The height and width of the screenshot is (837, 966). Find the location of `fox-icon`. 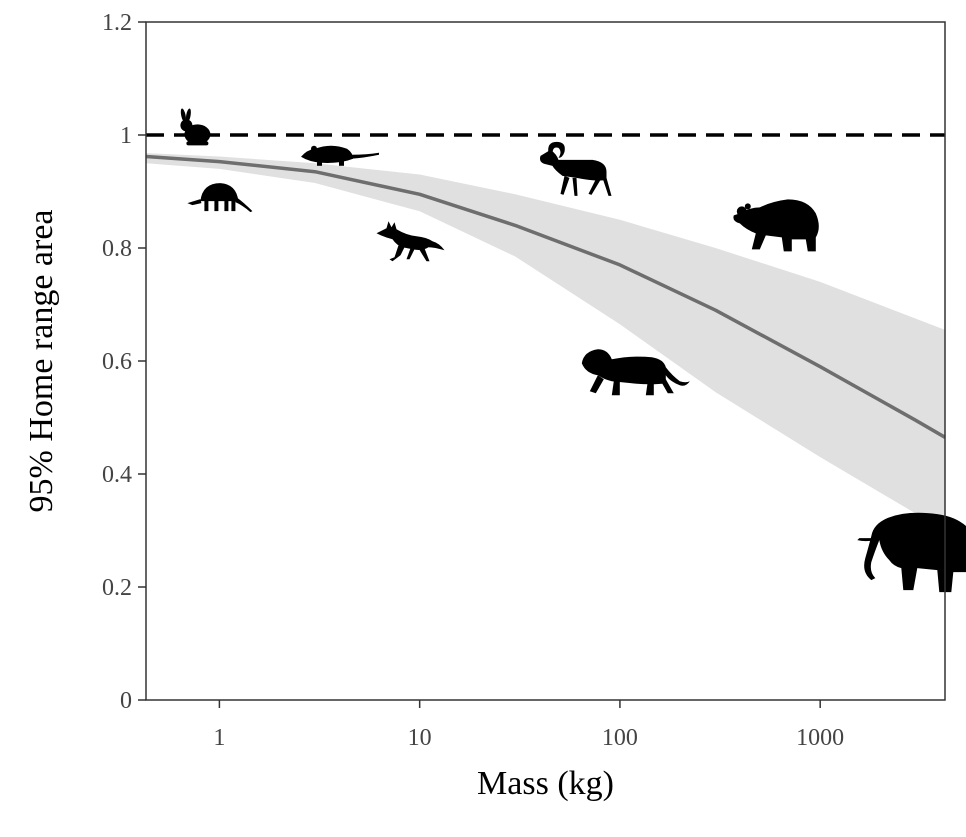

fox-icon is located at coordinates (410, 241).